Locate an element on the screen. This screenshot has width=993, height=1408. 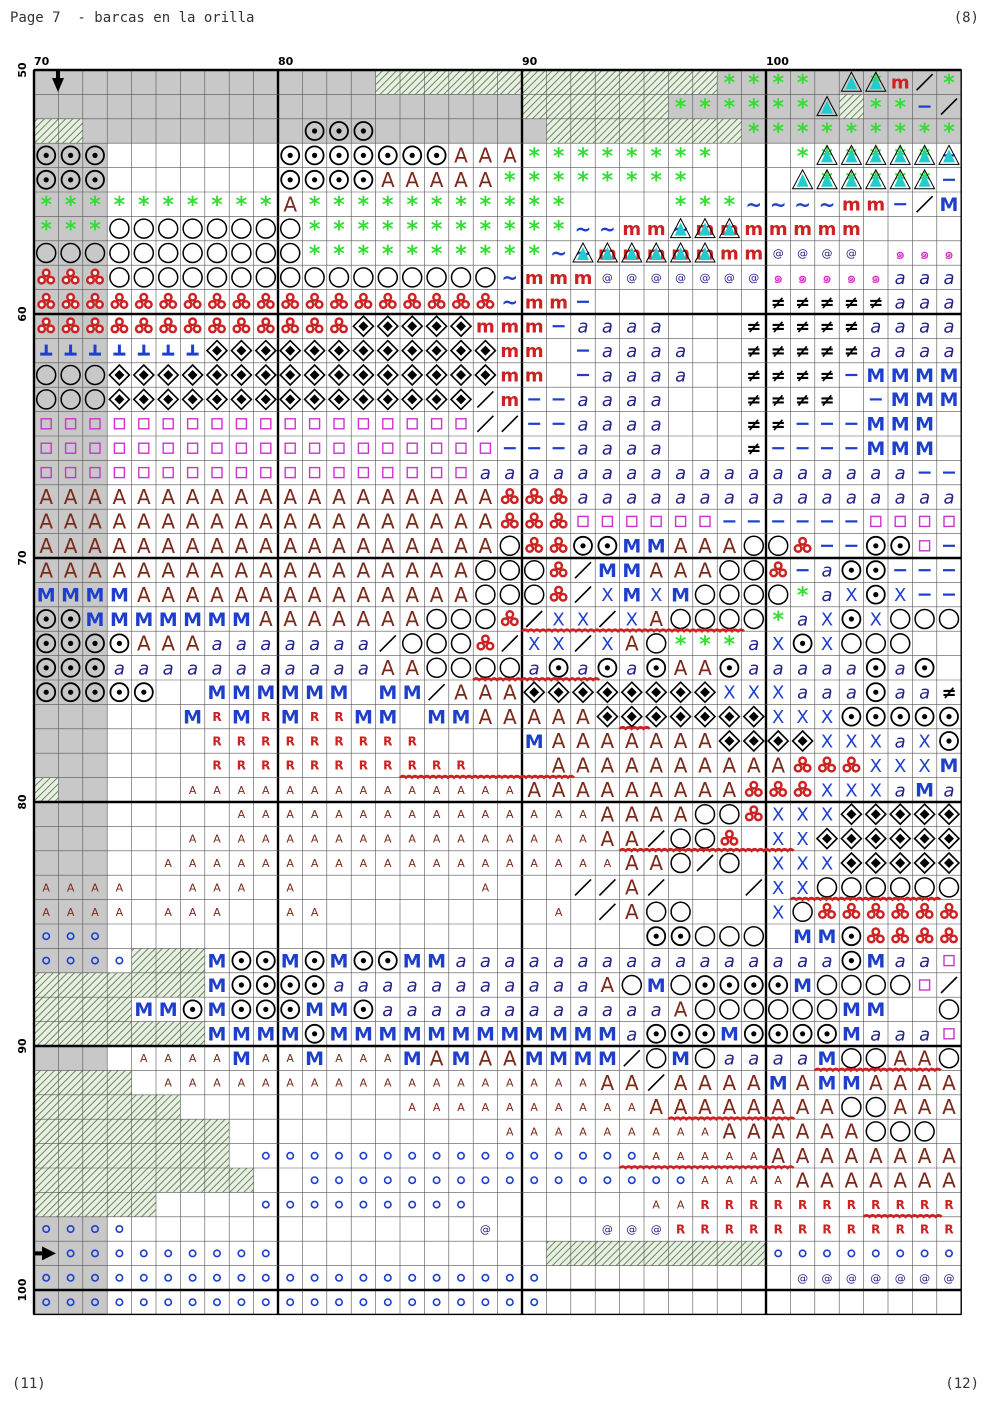
svg-text: X is located at coordinates (827, 741).